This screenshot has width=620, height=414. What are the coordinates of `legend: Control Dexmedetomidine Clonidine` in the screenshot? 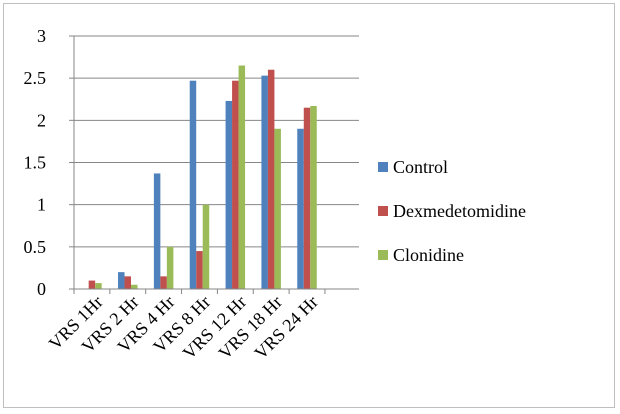 It's located at (452, 211).